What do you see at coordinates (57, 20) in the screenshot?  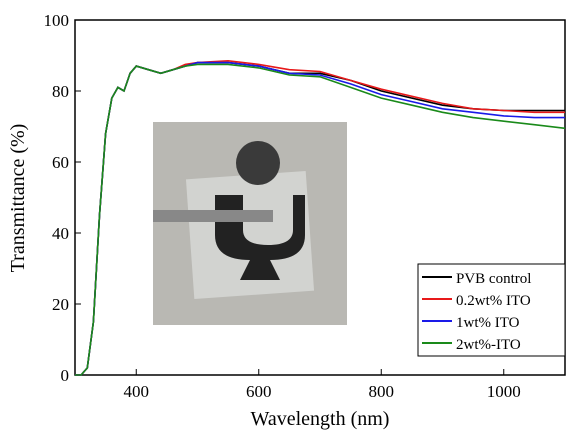 I see `y-tick-label: 100` at bounding box center [57, 20].